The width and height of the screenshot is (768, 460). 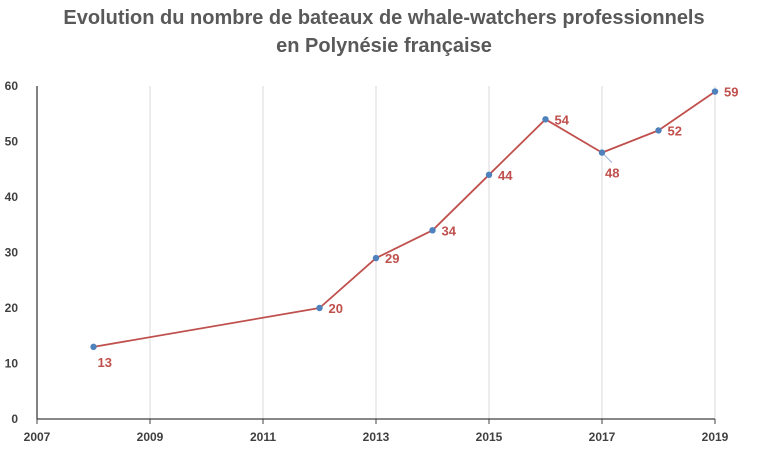 I want to click on y-tick-label: 20, so click(x=12, y=308).